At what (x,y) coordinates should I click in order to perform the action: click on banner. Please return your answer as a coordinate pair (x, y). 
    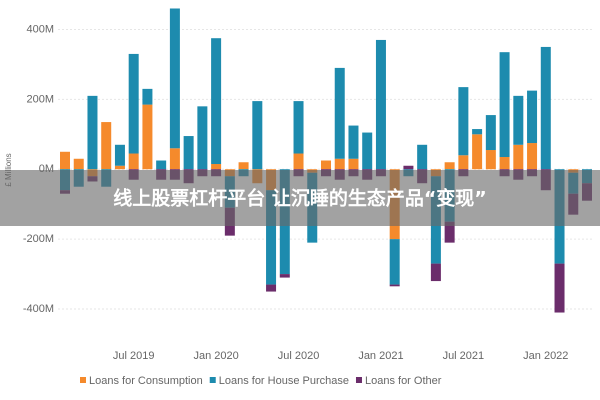
    Looking at the image, I should click on (300, 198).